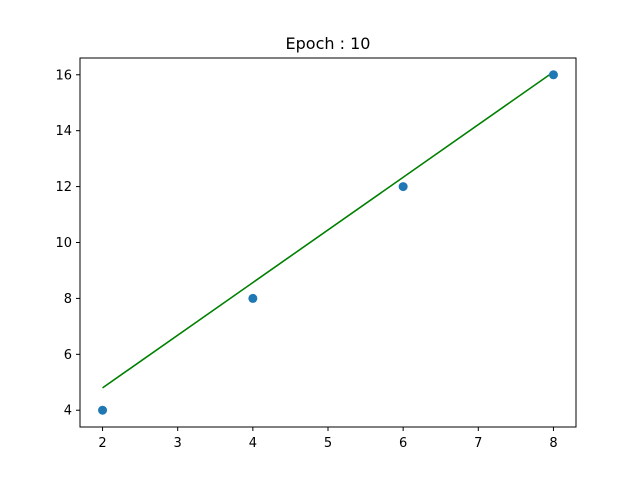  I want to click on y-tick-label: 16, so click(63, 75).